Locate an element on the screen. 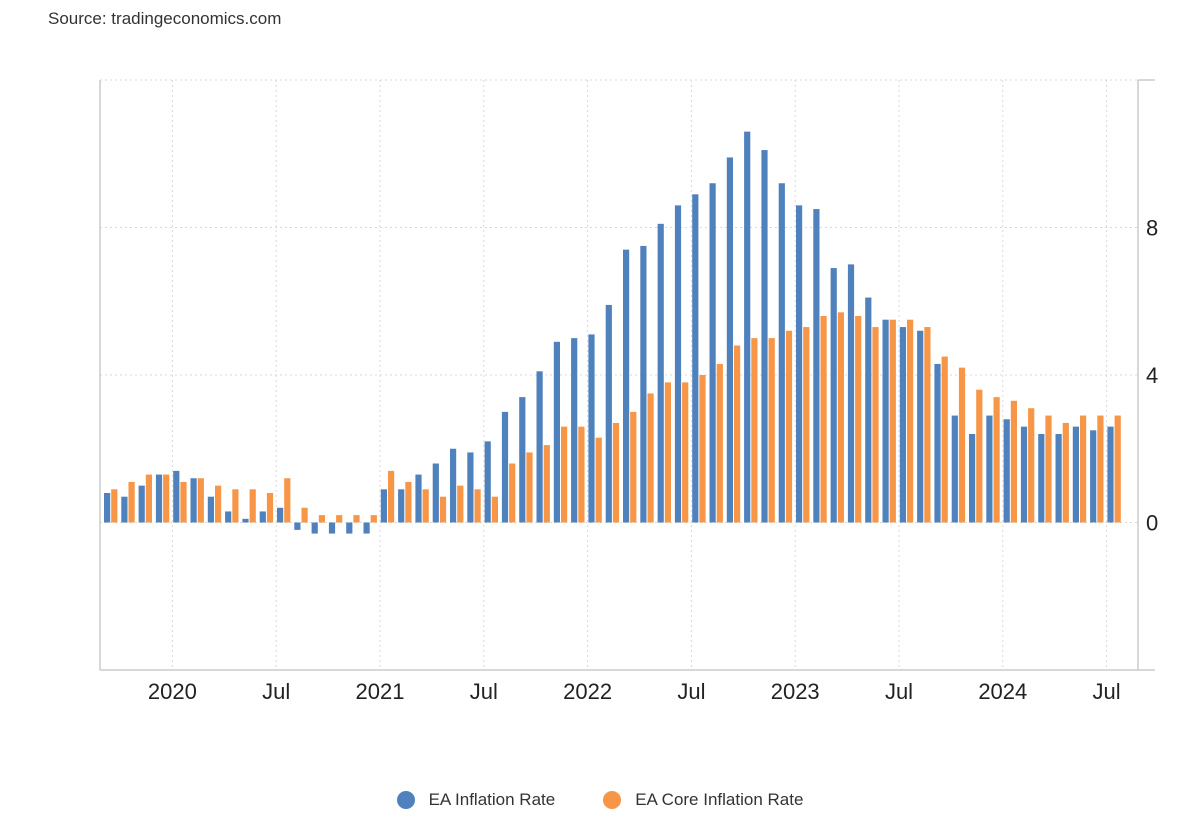  legend: EA Inflation Rate EA Core Inflation Rate is located at coordinates (600, 800).